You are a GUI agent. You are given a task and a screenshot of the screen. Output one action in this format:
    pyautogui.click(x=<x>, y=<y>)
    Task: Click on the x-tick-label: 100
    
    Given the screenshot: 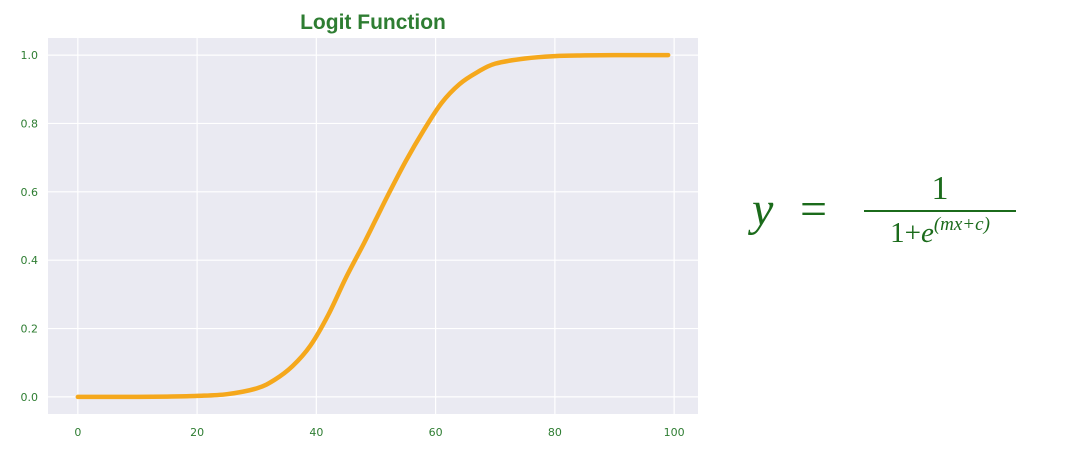 What is the action you would take?
    pyautogui.click(x=674, y=432)
    